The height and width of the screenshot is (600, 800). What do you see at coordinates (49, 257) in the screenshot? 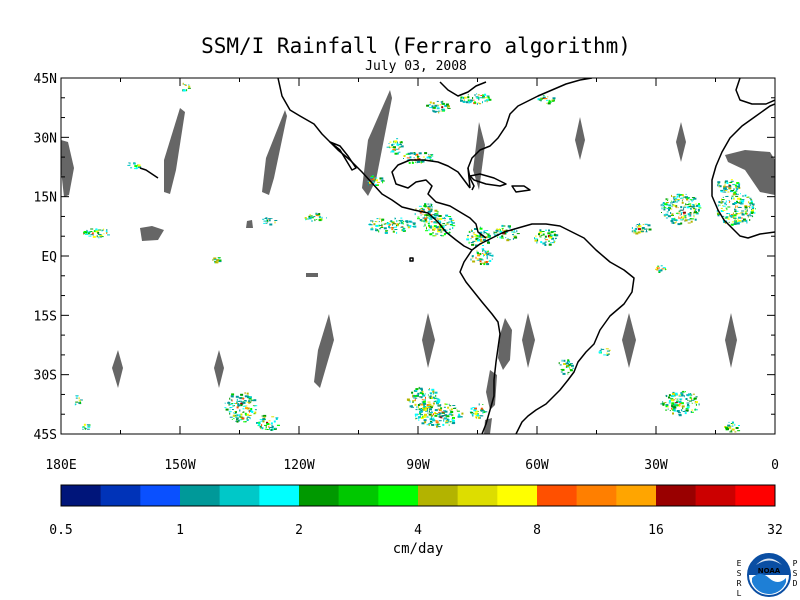
I see `latitude-label: EQ` at bounding box center [49, 257].